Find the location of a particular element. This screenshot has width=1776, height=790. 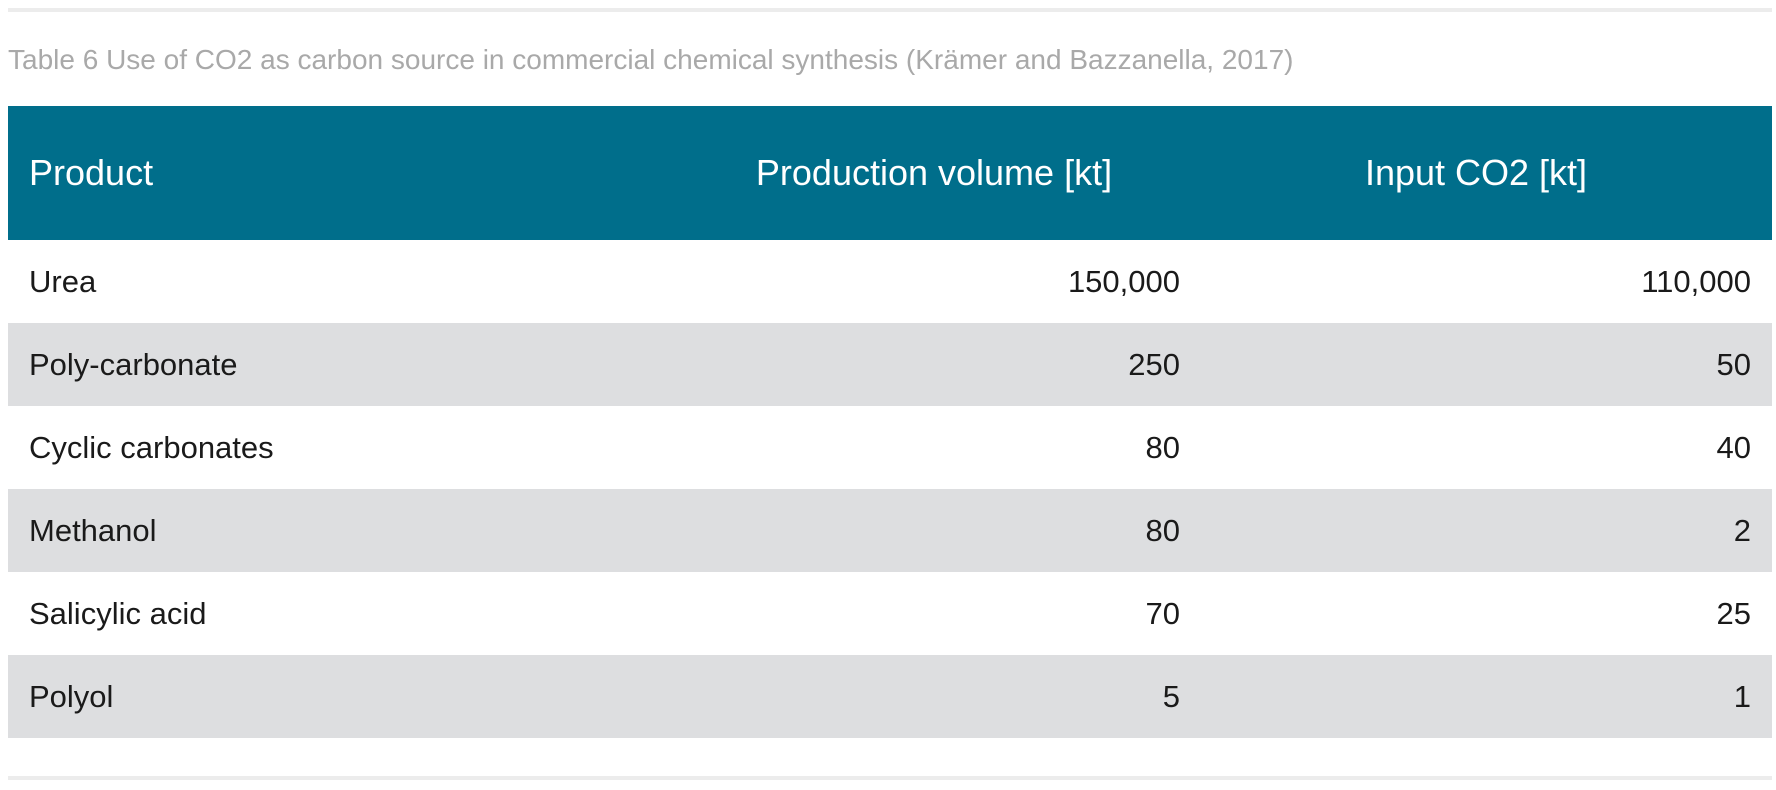

production-volume-cell: 5 is located at coordinates (1171, 696).